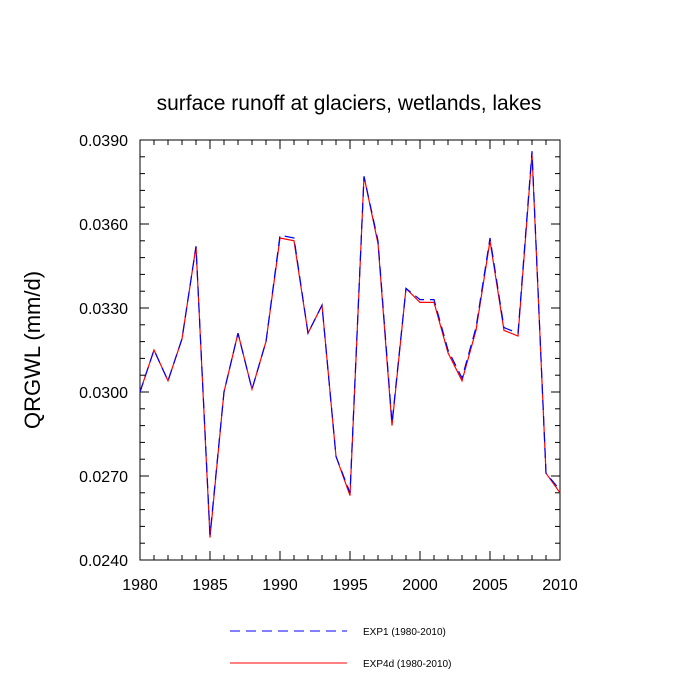  I want to click on x-tick-label: 2005, so click(490, 585).